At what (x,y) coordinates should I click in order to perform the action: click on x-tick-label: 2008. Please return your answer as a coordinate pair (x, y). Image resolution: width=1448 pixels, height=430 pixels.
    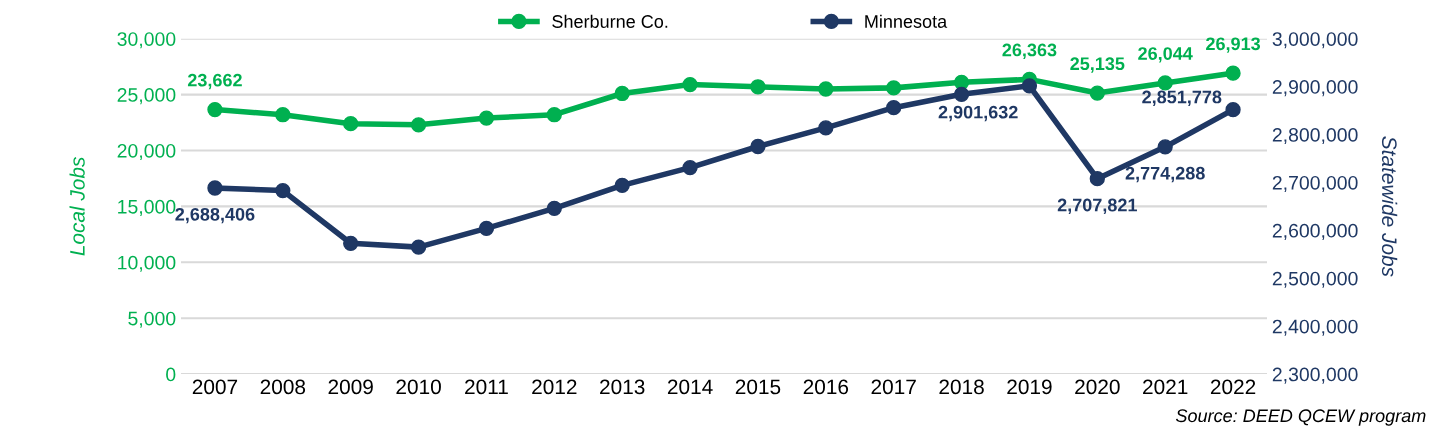
    Looking at the image, I should click on (283, 387).